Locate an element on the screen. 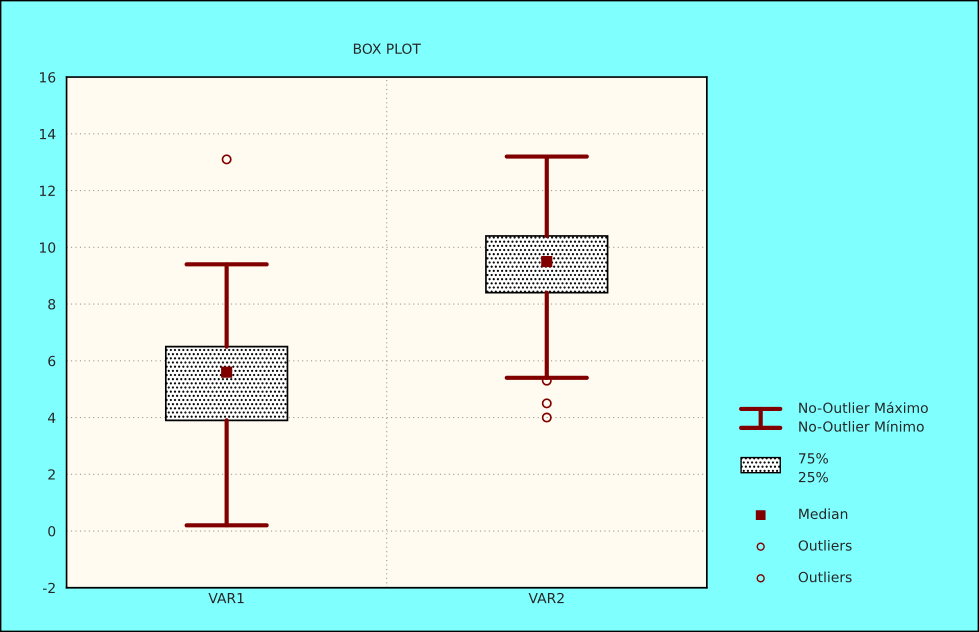 The height and width of the screenshot is (632, 979). y-tick-label: 8 is located at coordinates (52, 304).